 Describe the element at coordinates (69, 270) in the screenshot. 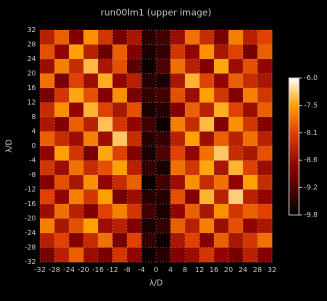

I see `x-tick-label: -24` at that location.